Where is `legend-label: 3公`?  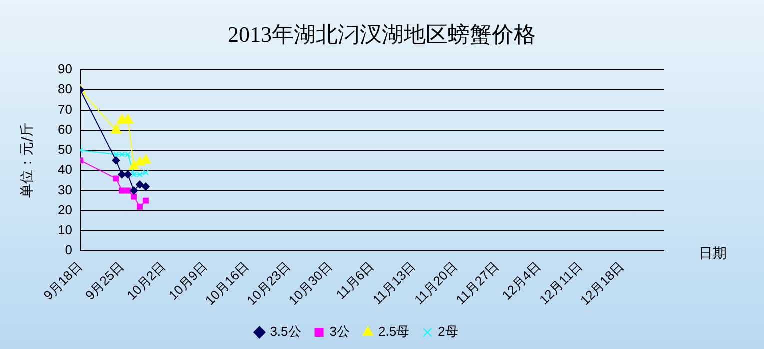
legend-label: 3公 is located at coordinates (340, 332).